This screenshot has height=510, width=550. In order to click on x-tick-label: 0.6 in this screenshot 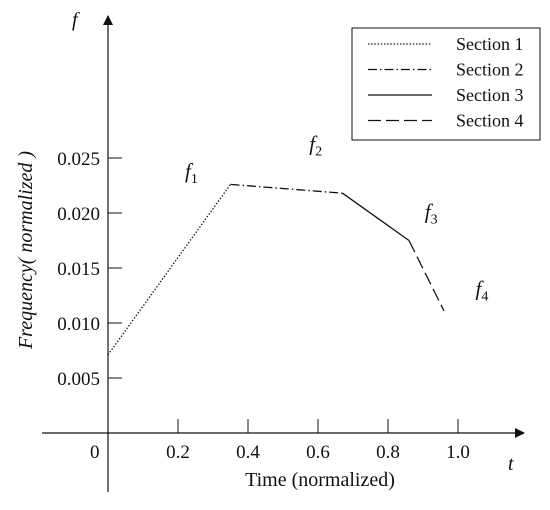, I will do `click(318, 452)`.